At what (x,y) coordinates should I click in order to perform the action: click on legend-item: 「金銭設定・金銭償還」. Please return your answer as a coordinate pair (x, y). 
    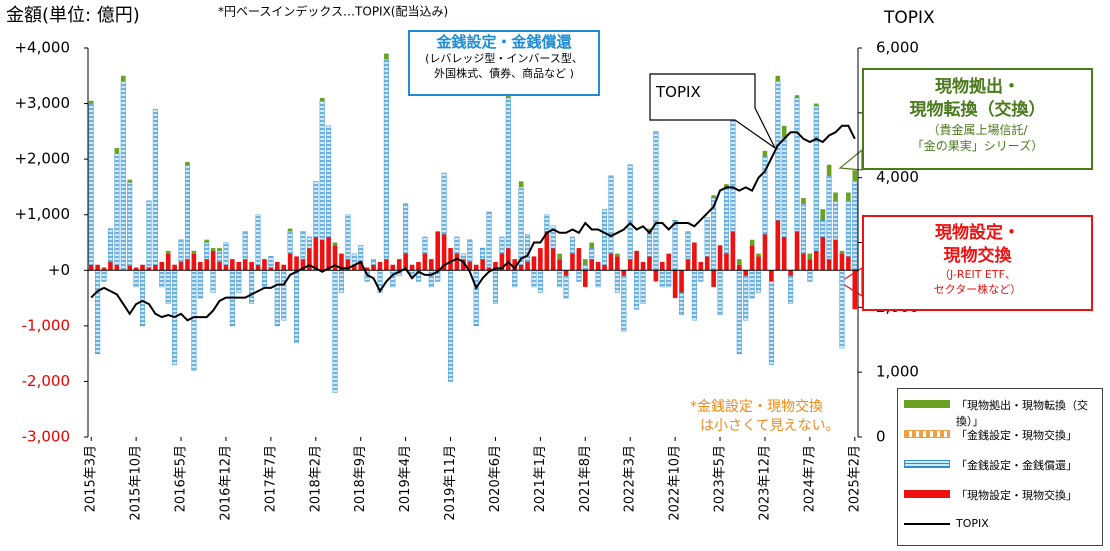
    Looking at the image, I should click on (1002, 465).